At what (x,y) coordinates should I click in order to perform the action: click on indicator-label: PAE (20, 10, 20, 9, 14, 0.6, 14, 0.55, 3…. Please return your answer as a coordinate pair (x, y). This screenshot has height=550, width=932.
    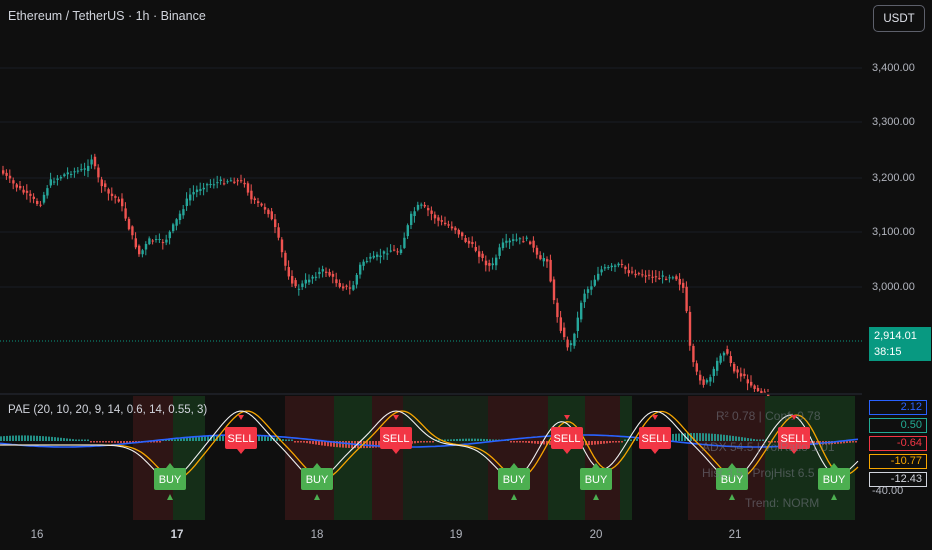
    Looking at the image, I should click on (108, 410).